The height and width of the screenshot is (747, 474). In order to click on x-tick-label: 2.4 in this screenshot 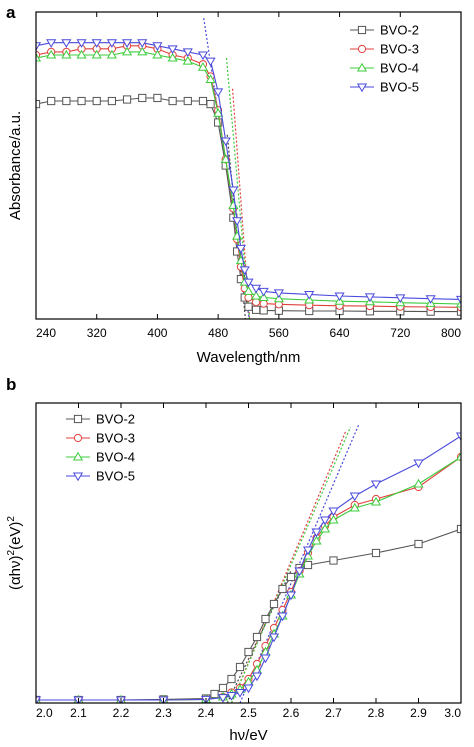, I will do `click(206, 713)`.